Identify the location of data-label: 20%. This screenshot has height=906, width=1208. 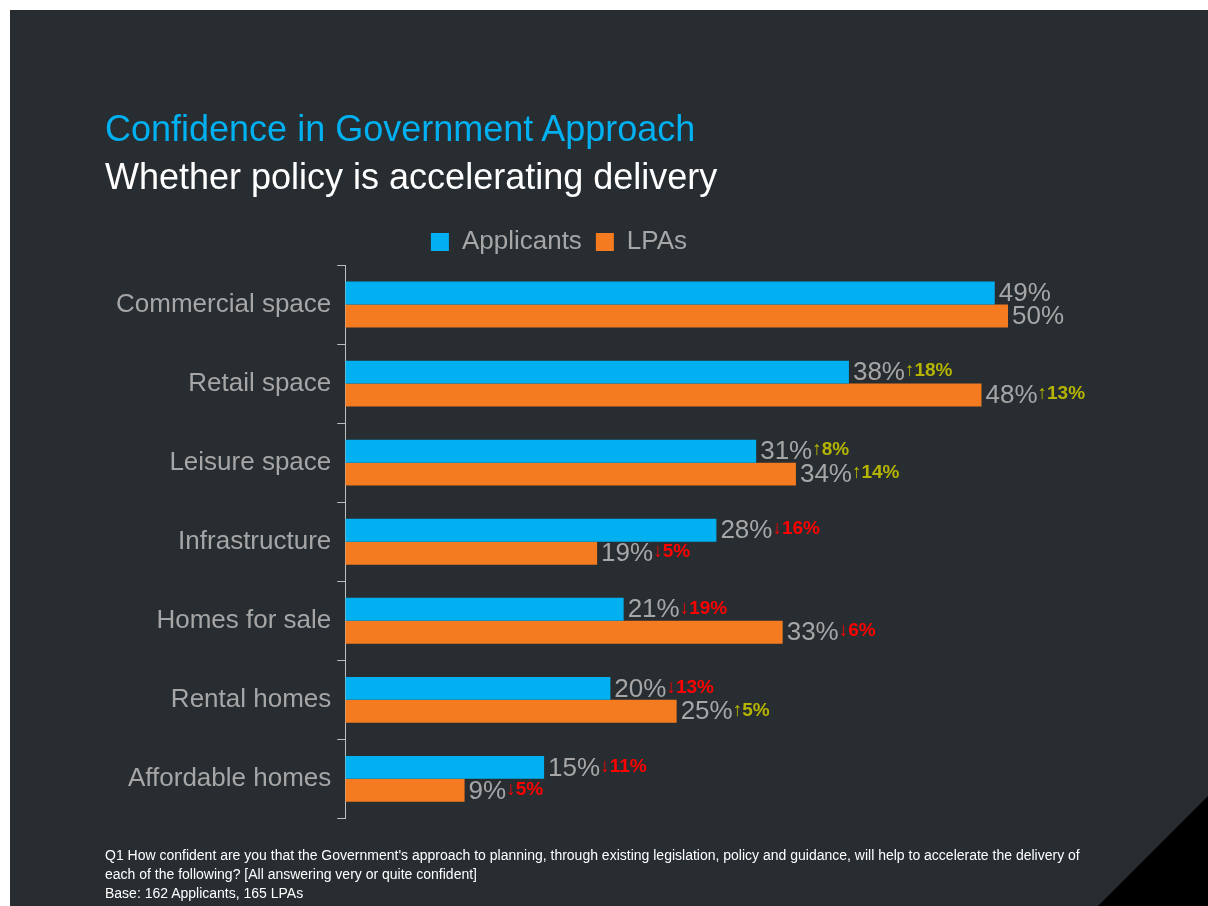
(640, 687).